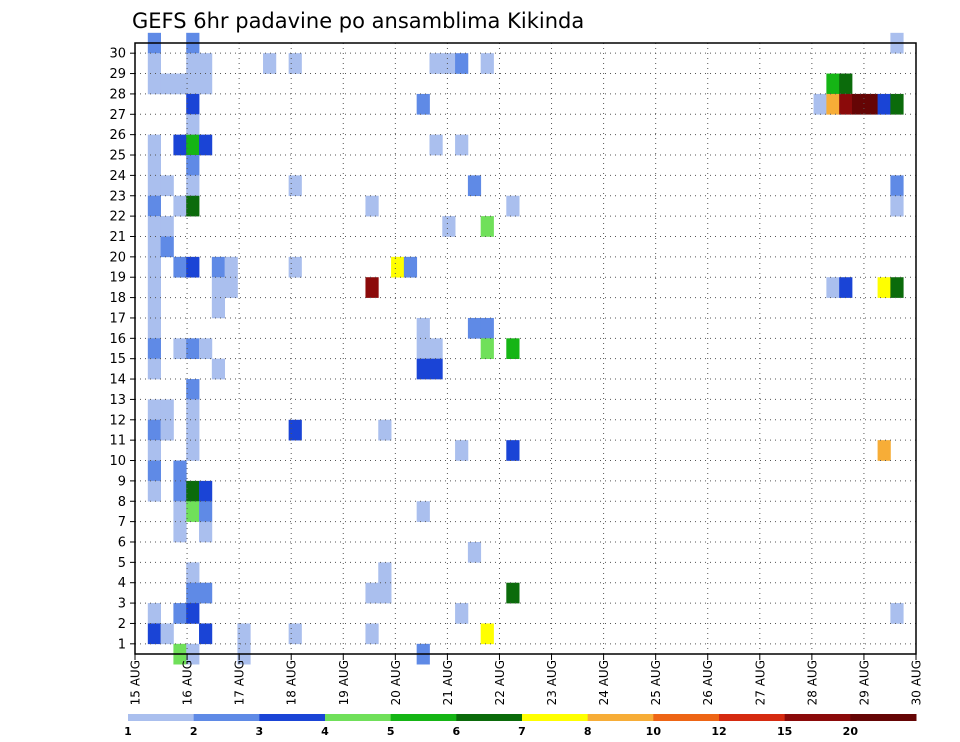 This screenshot has height=742, width=960. Describe the element at coordinates (188, 682) in the screenshot. I see `x-tick-label: 16 AUG` at that location.